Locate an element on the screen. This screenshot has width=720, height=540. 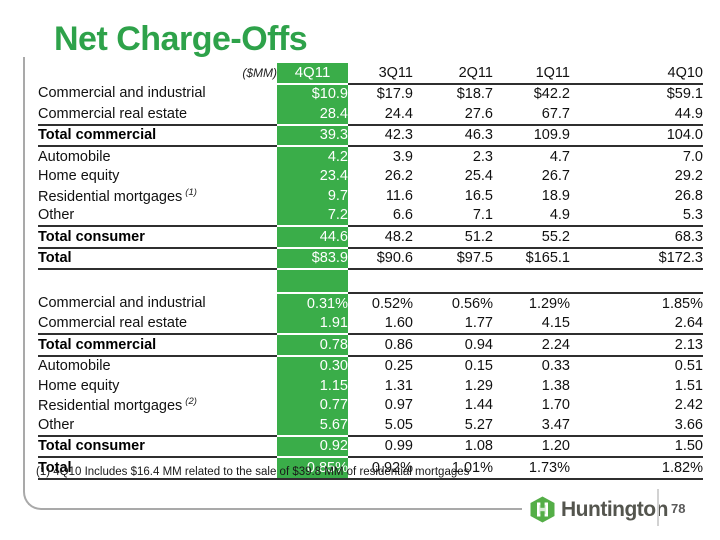
value-cell: 2.42 is located at coordinates (688, 405).